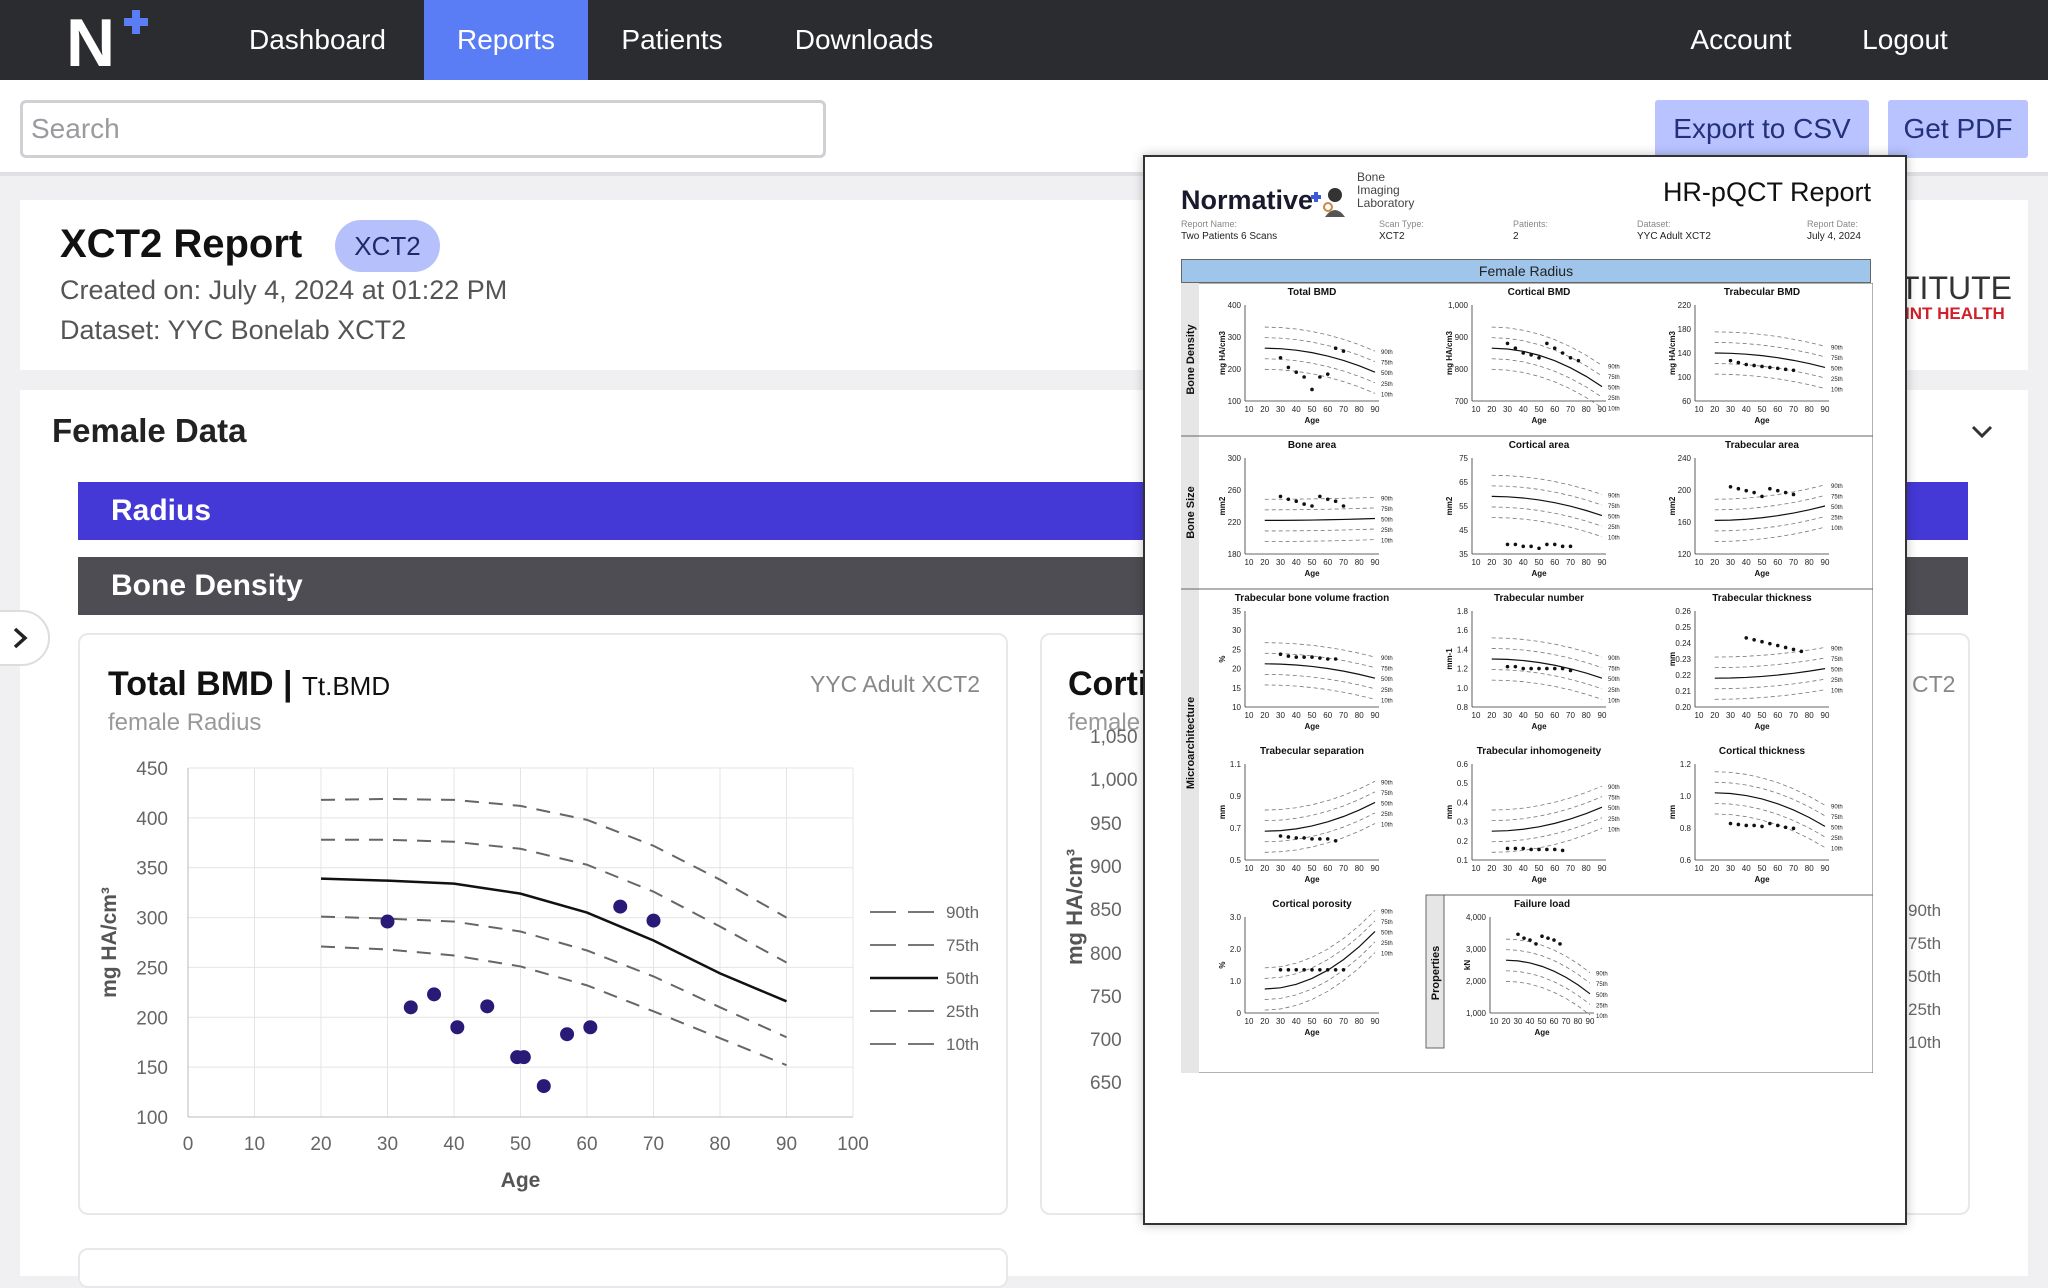  I want to click on pdf-y-tick: 0.24, so click(1683, 643).